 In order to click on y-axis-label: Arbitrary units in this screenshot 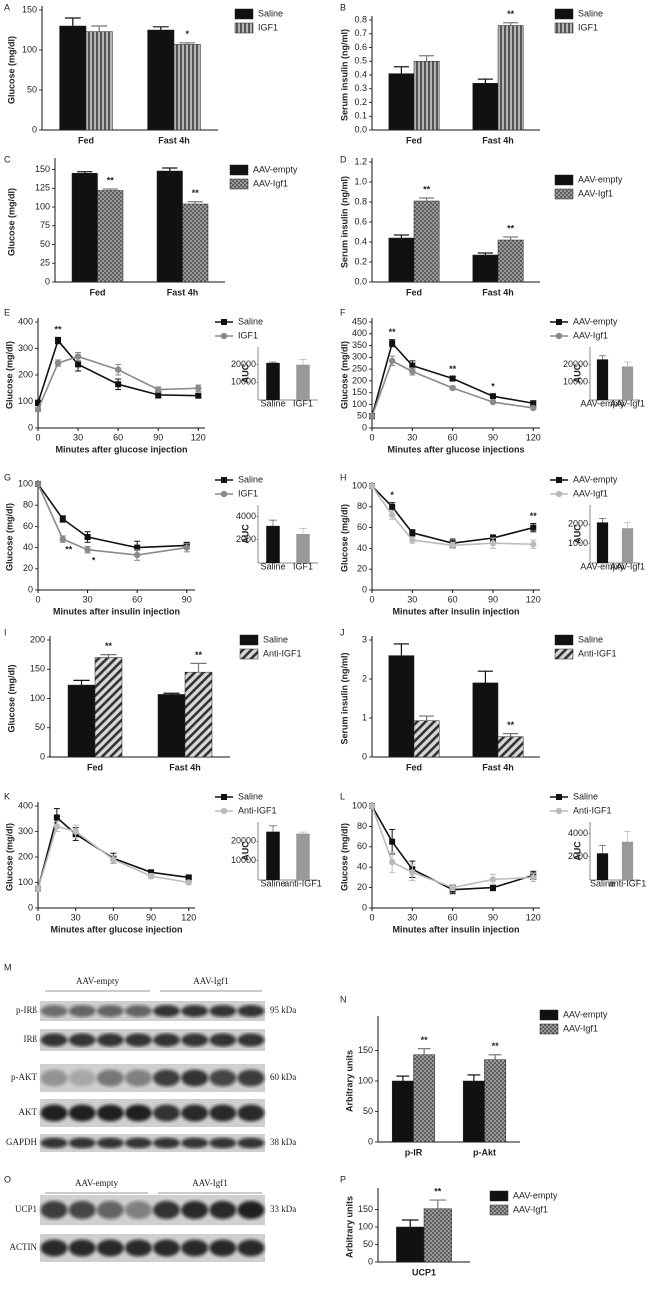, I will do `click(349, 1081)`.